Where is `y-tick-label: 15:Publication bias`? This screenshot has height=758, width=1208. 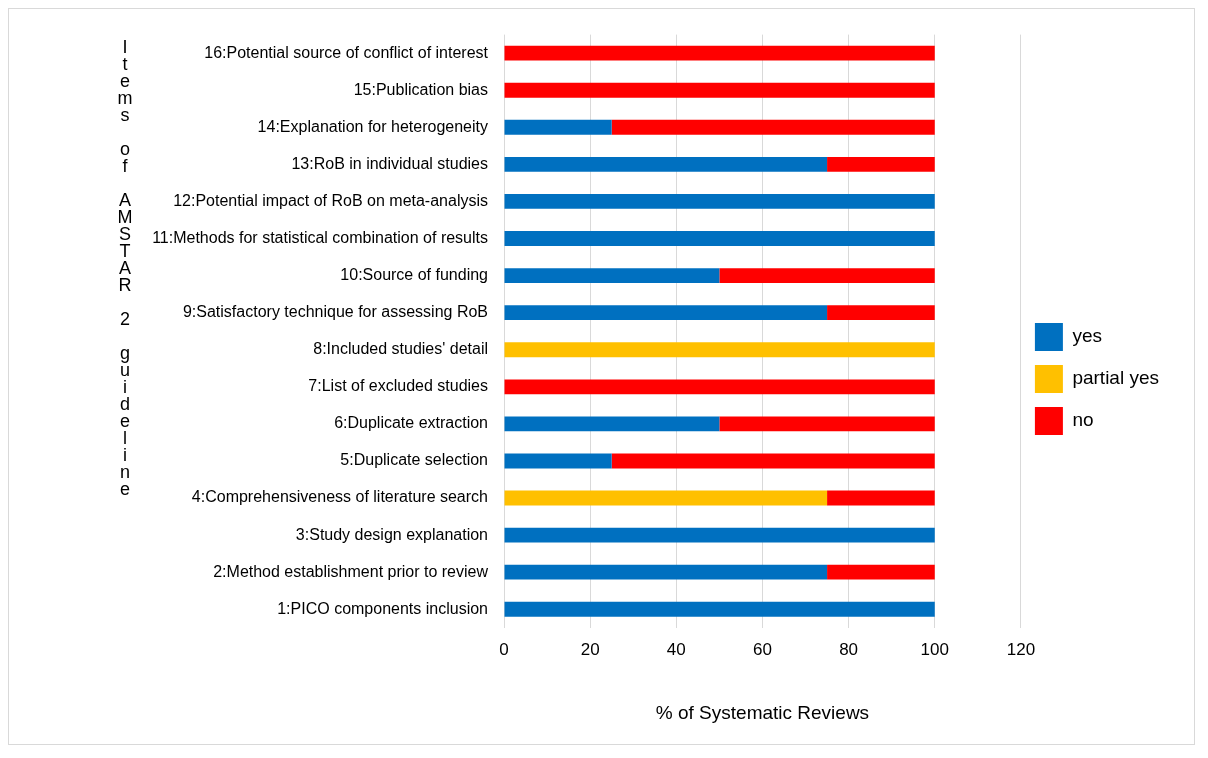
y-tick-label: 15:Publication bias is located at coordinates (420, 89).